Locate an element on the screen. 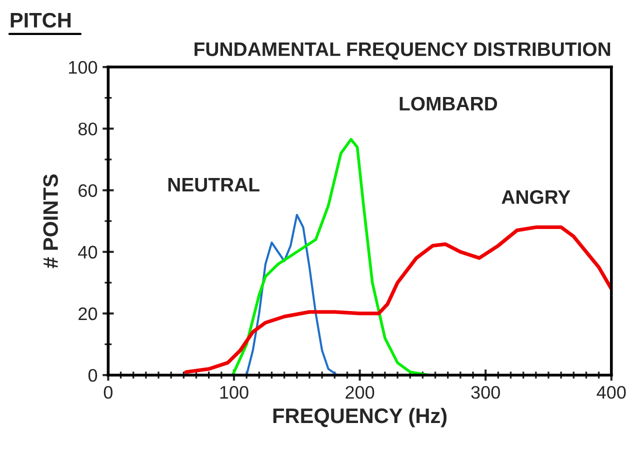 Image resolution: width=629 pixels, height=453 pixels. y-tick-label: 0 is located at coordinates (93, 375).